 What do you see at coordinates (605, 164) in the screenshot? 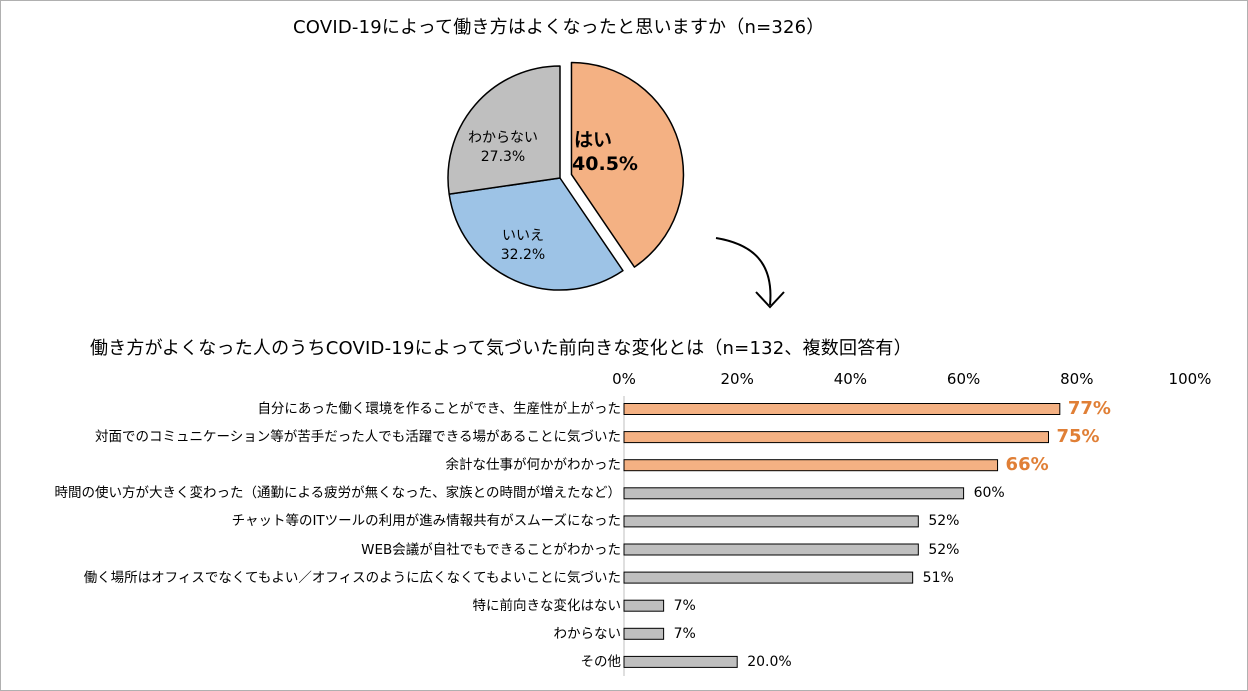
I see `pie-label-yes-value: 40.5%` at bounding box center [605, 164].